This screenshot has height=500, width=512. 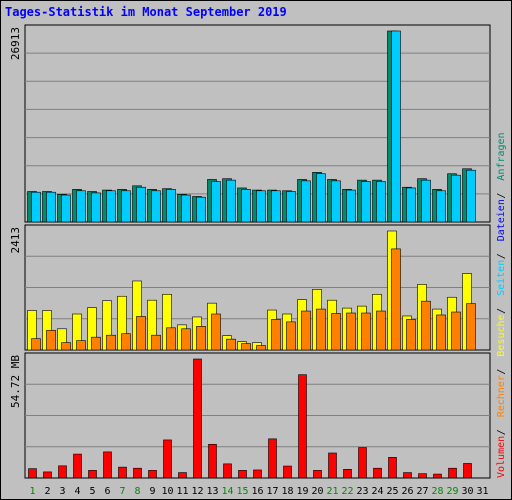 What do you see at coordinates (501, 396) in the screenshot?
I see `legend-rechner: Rechner` at bounding box center [501, 396].